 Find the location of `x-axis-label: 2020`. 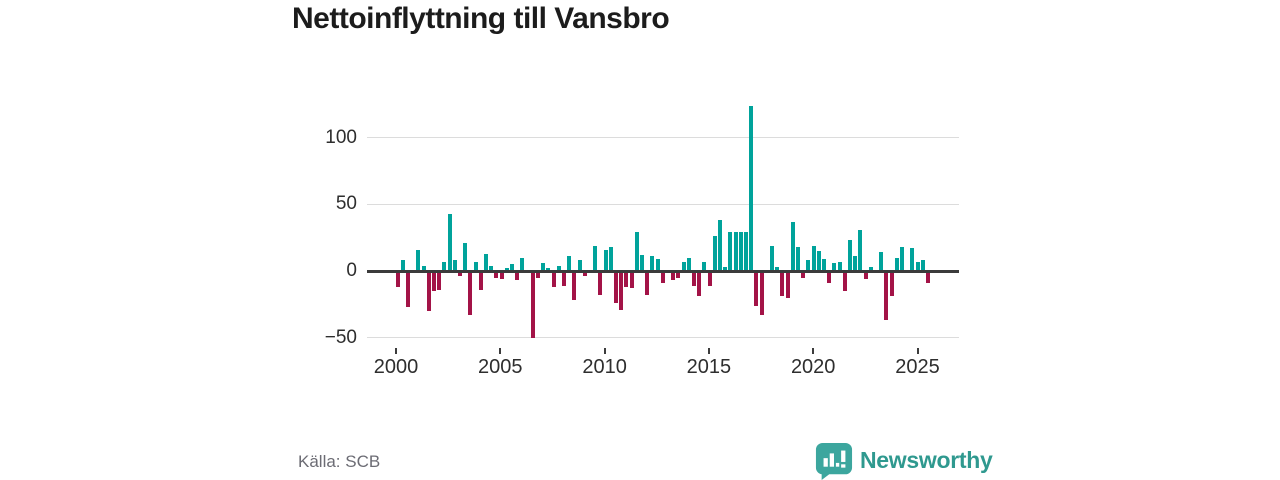

x-axis-label: 2020 is located at coordinates (813, 367).